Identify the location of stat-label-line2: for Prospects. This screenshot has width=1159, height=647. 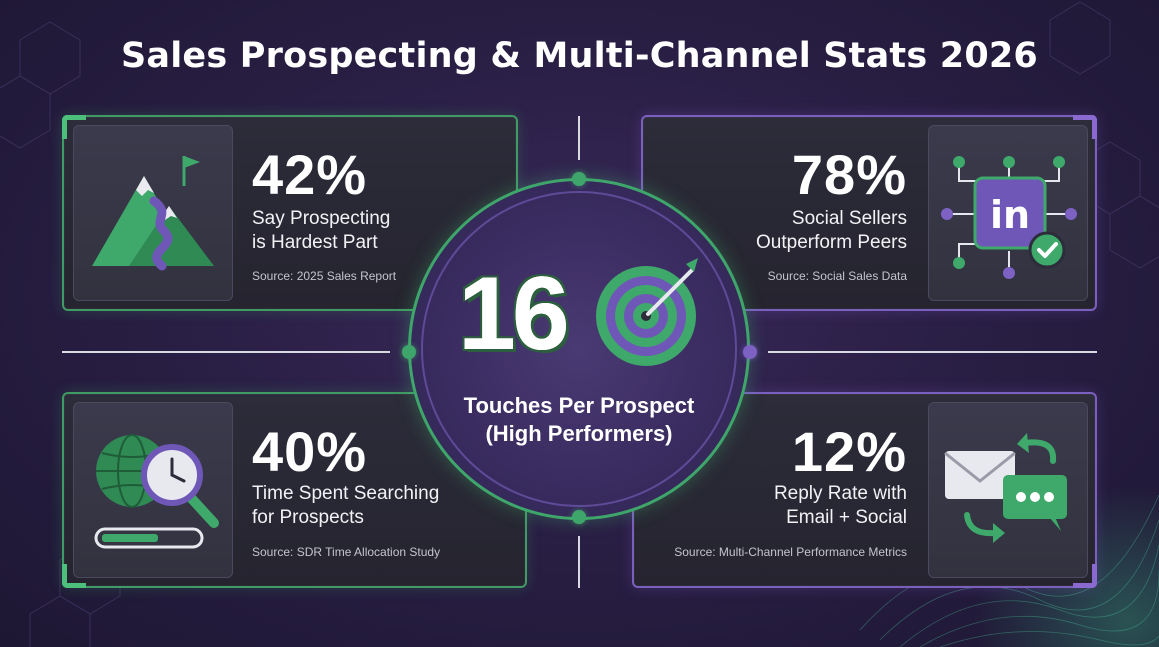
(308, 517).